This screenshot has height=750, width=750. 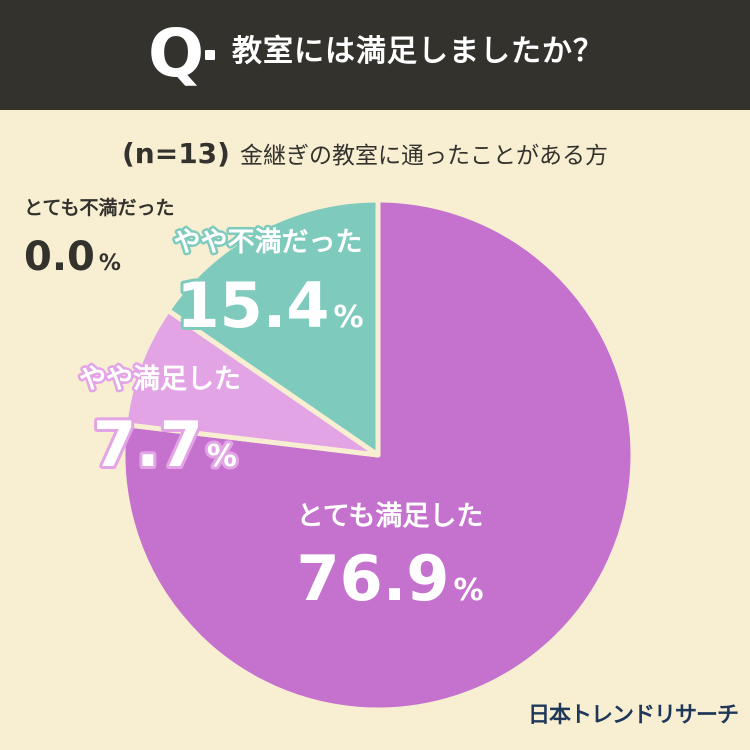 What do you see at coordinates (269, 305) in the screenshot?
I see `value-somewhat-dissatisfied: 15.4%` at bounding box center [269, 305].